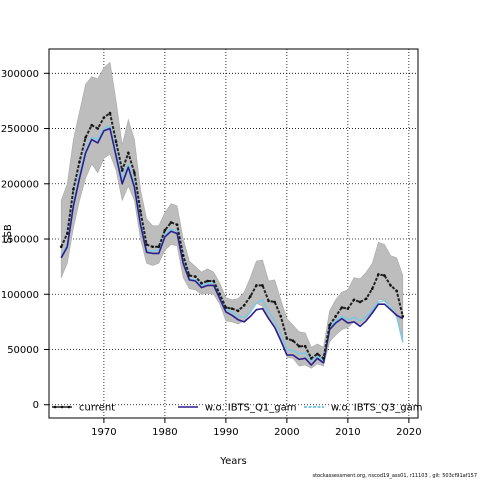  I want to click on y-tick-label: 100000, so click(20, 295).